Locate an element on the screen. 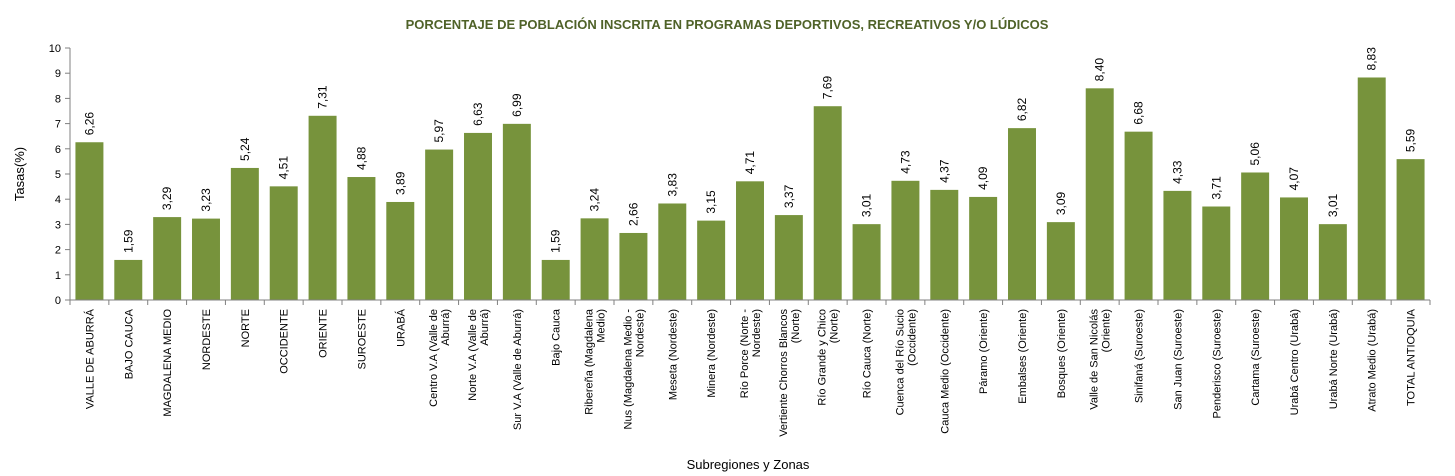 This screenshot has height=476, width=1455. y-tick-label: 4 is located at coordinates (58, 200).